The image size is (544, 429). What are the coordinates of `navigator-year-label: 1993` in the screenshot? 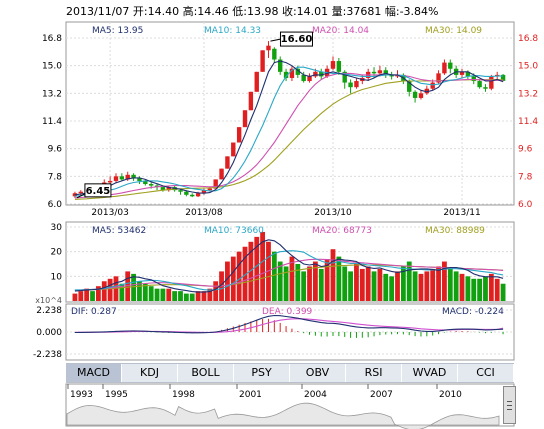 It's located at (81, 395).